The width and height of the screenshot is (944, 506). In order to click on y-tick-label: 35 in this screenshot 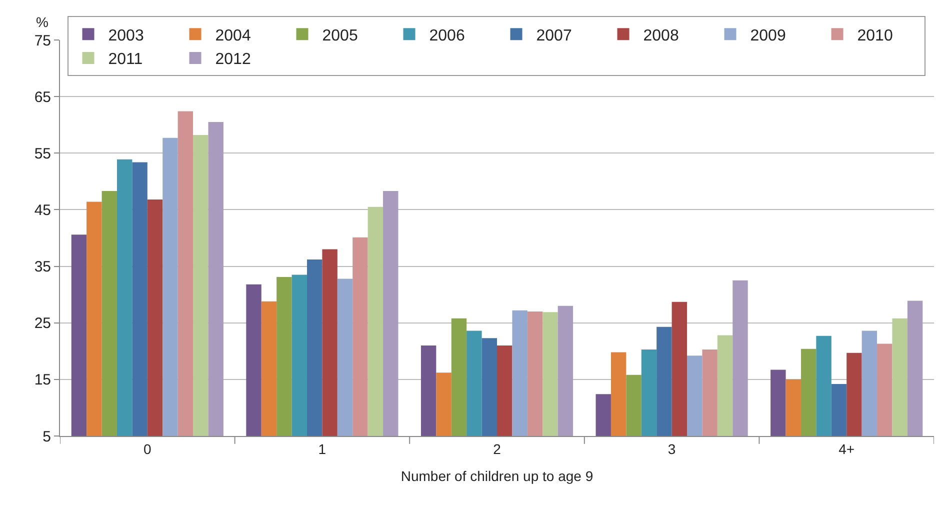, I will do `click(42, 267)`.